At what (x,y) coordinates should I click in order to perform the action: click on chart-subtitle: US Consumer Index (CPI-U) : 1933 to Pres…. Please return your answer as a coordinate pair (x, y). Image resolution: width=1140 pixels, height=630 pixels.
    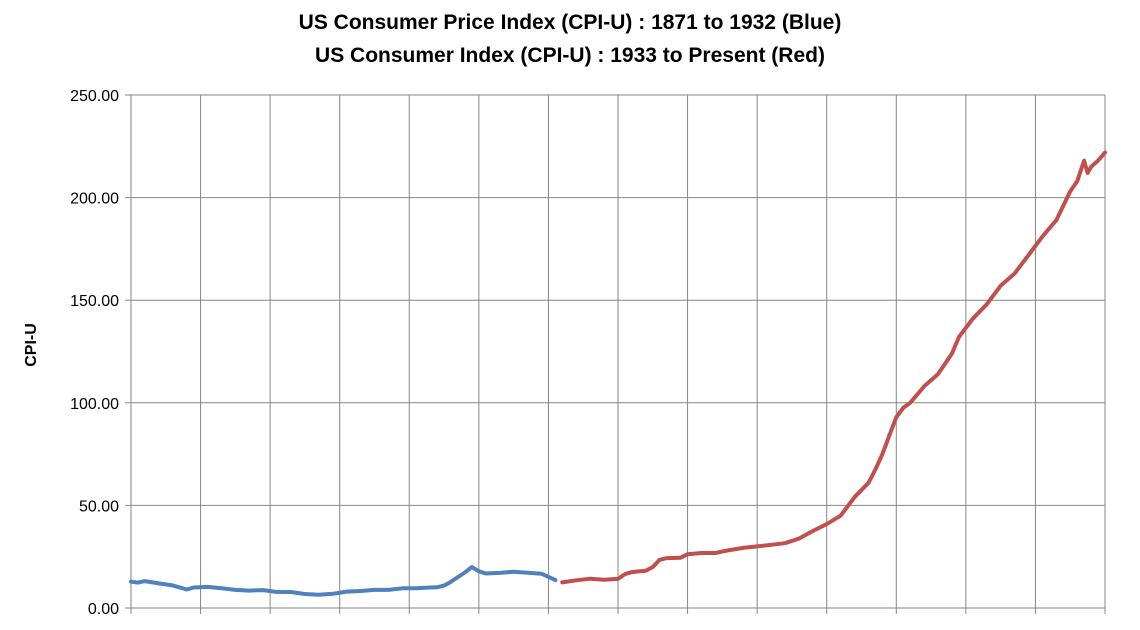
    Looking at the image, I should click on (570, 55).